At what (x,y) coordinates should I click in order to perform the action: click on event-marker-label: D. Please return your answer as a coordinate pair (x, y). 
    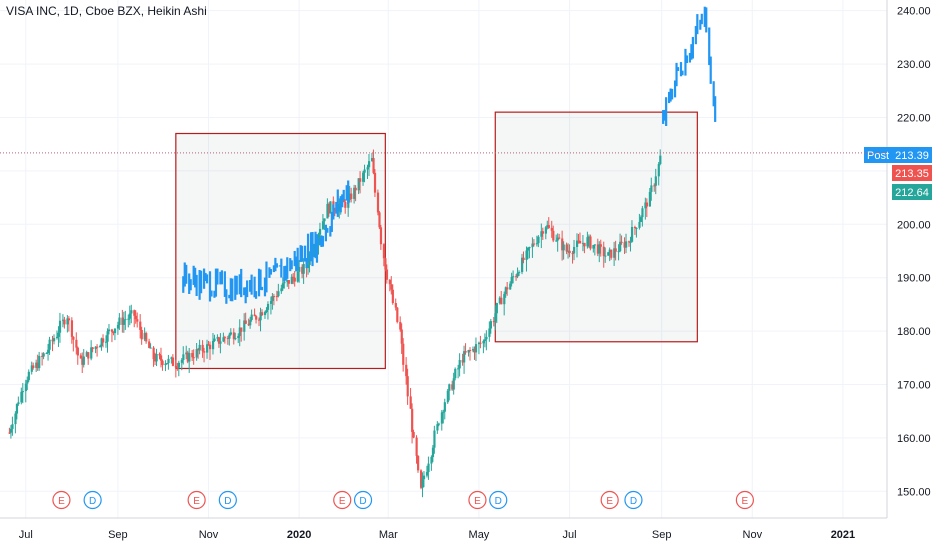
    Looking at the image, I should click on (92, 501).